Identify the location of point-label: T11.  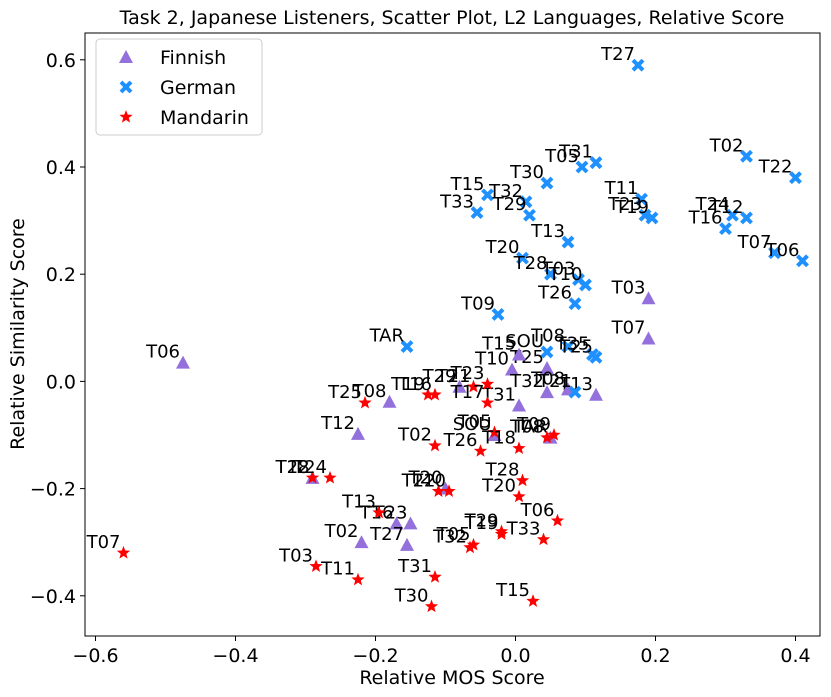
(621, 188).